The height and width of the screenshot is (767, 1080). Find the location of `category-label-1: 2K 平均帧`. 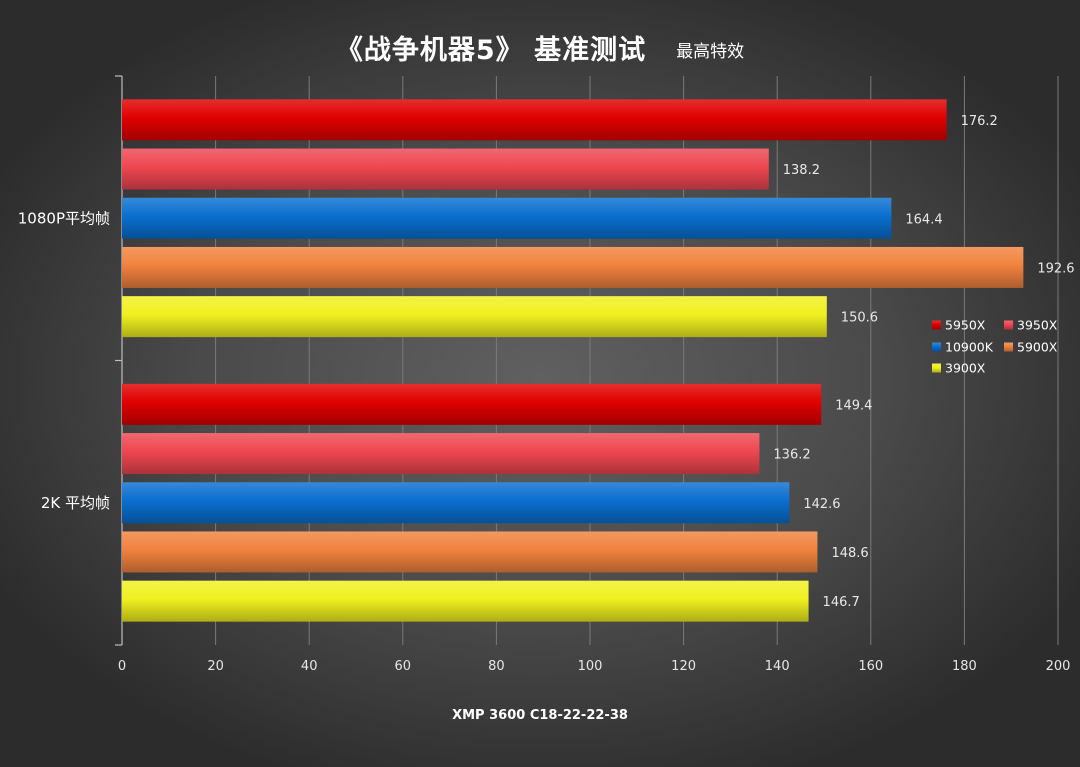

category-label-1: 2K 平均帧 is located at coordinates (75, 503).